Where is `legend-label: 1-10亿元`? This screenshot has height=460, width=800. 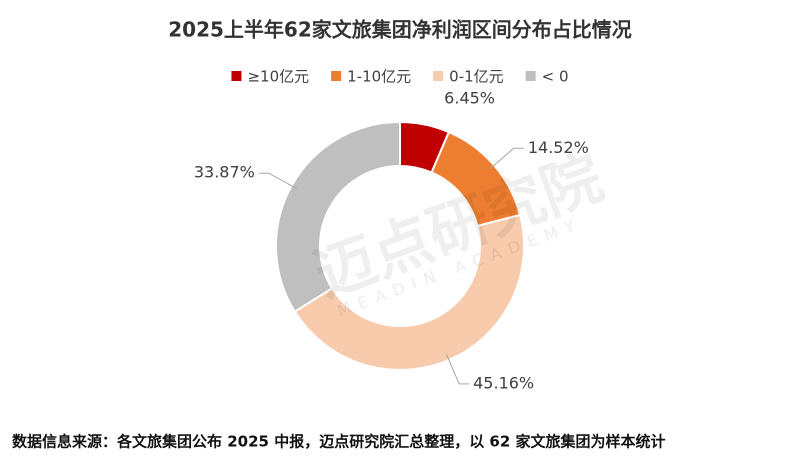 legend-label: 1-10亿元 is located at coordinates (379, 77).